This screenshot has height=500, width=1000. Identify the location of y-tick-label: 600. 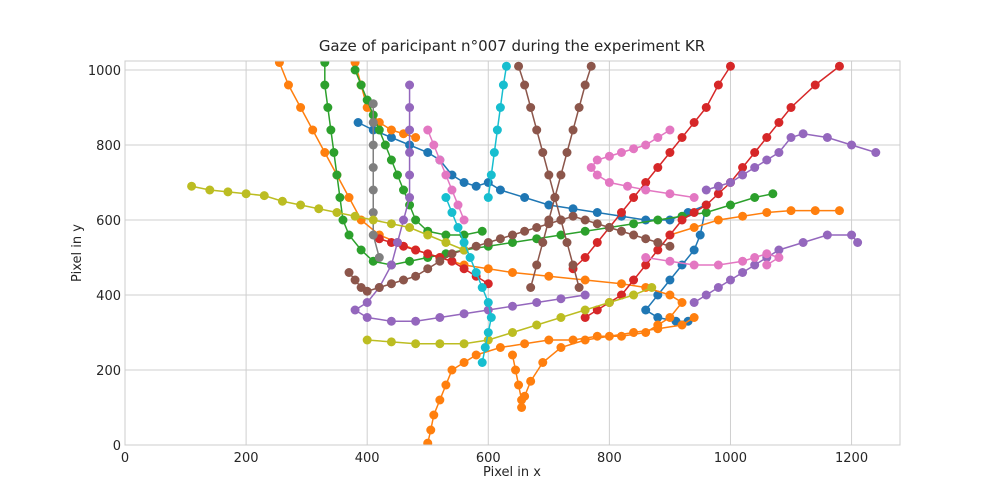
(108, 221).